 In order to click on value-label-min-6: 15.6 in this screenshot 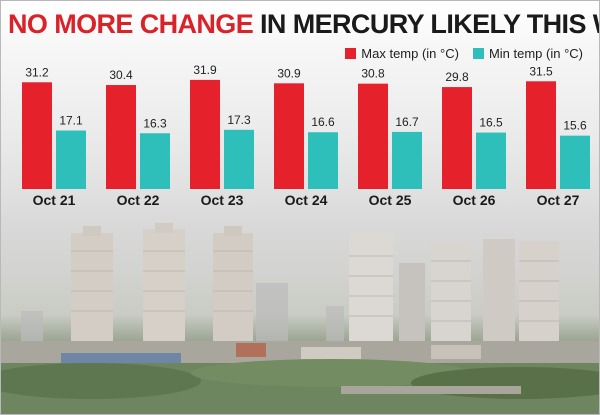, I will do `click(575, 126)`.